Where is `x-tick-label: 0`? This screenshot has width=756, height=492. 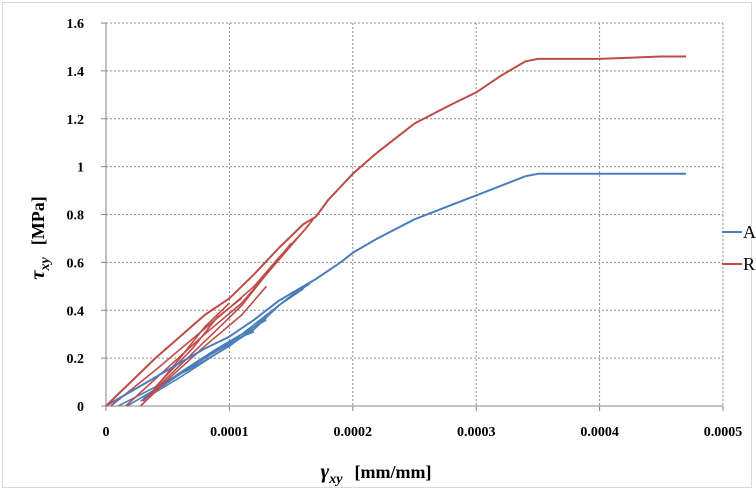
x-tick-label: 0 is located at coordinates (106, 432).